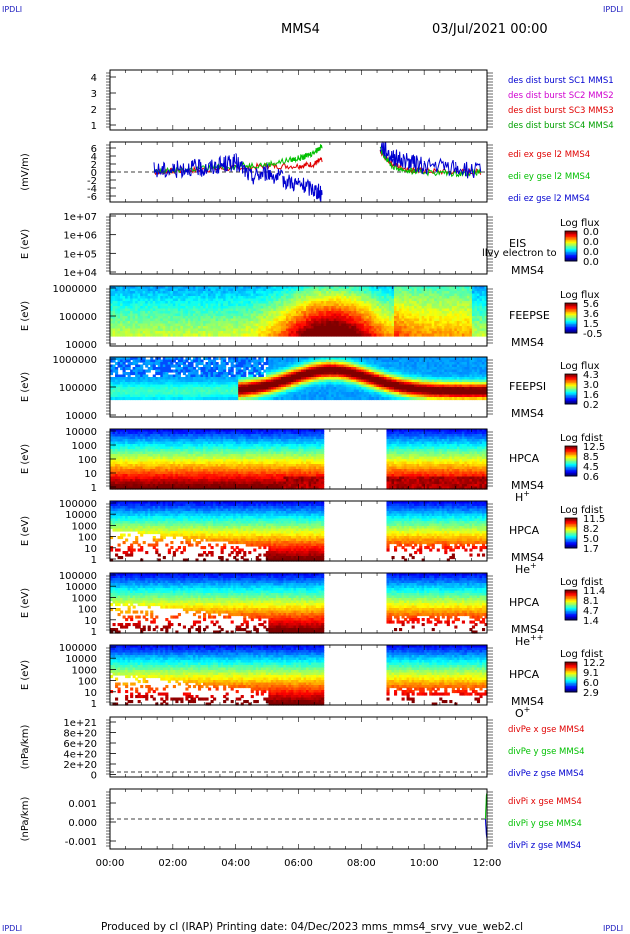 This screenshot has height=934, width=630. Describe the element at coordinates (80, 744) in the screenshot. I see `y-tick-label: 6e+20` at that location.